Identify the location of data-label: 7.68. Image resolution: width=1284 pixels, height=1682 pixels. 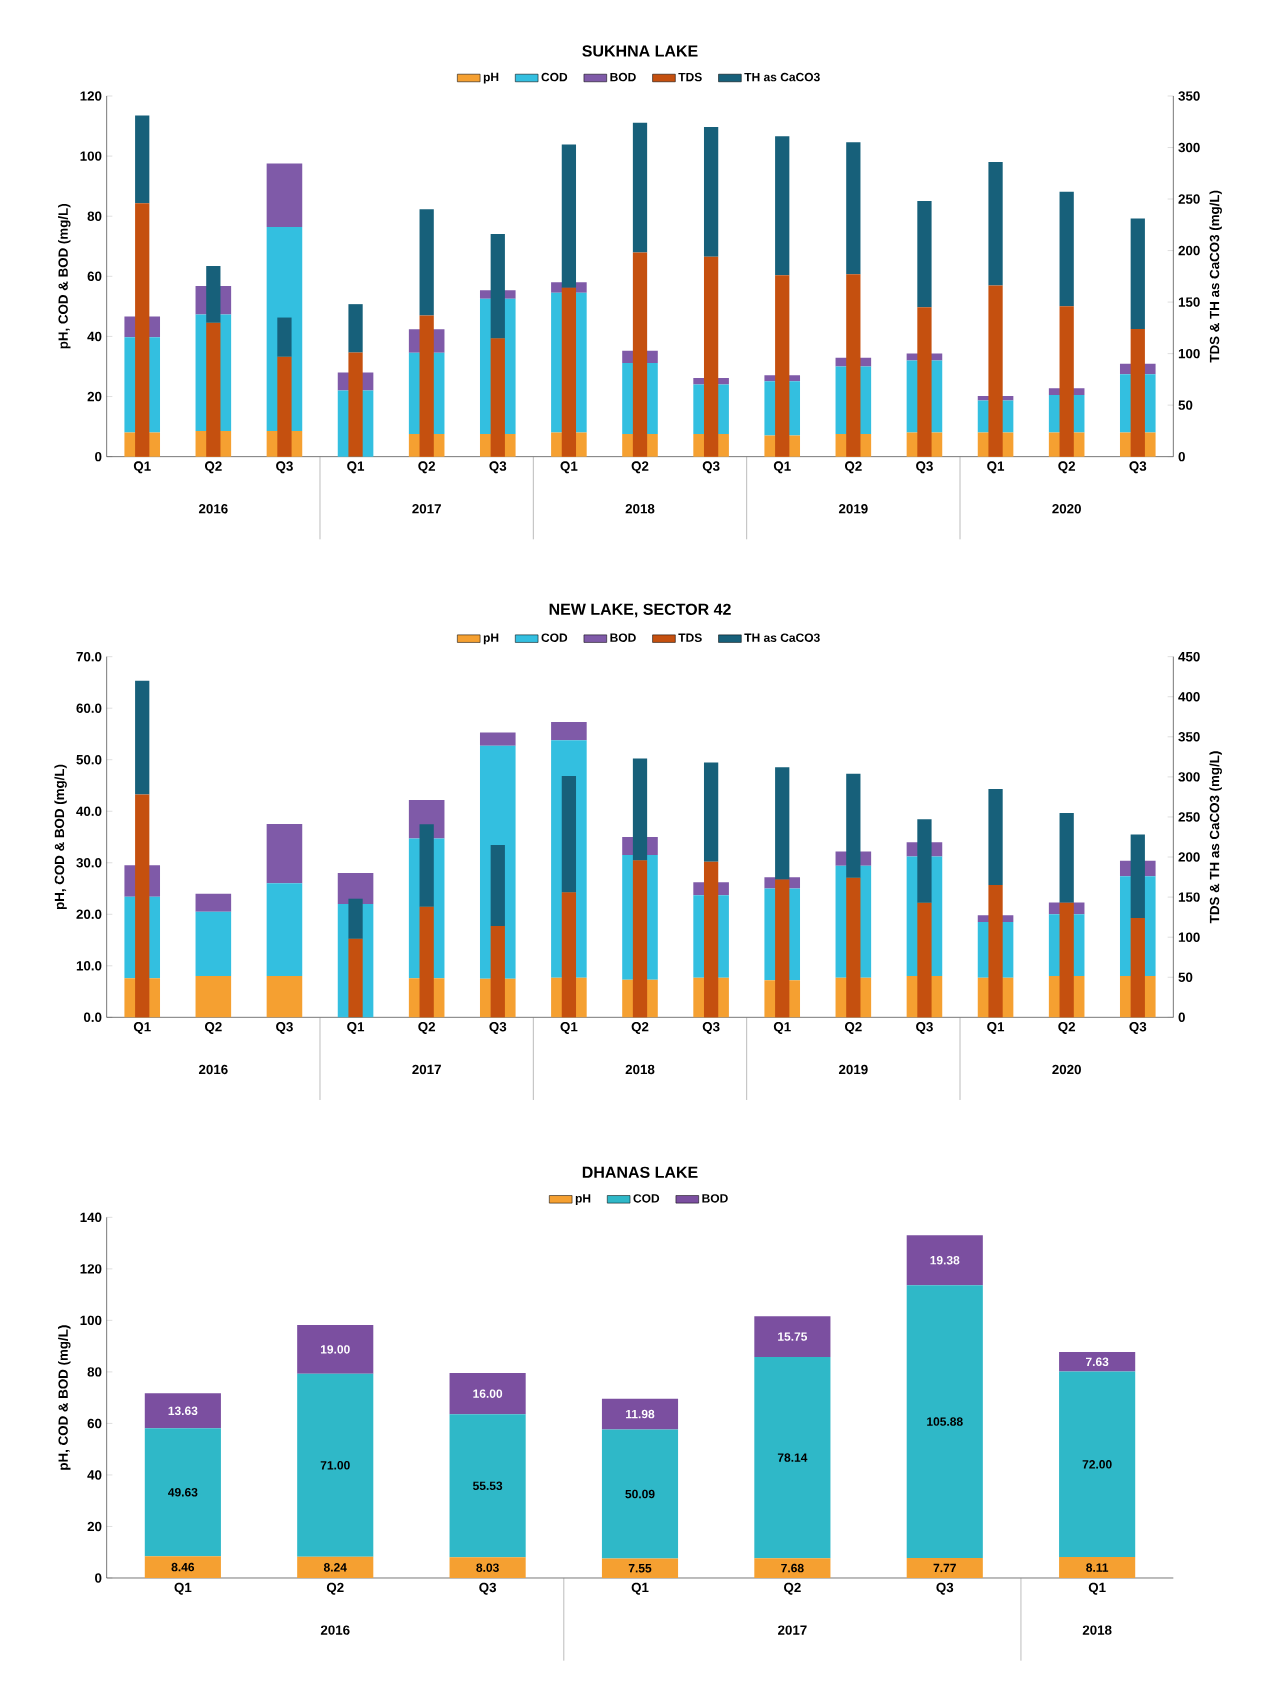
(792, 1568).